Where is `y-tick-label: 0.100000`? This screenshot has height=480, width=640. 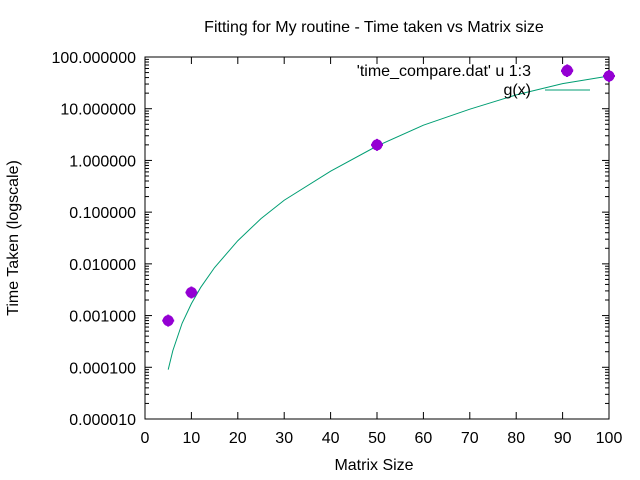
y-tick-label: 0.100000 is located at coordinates (102, 213).